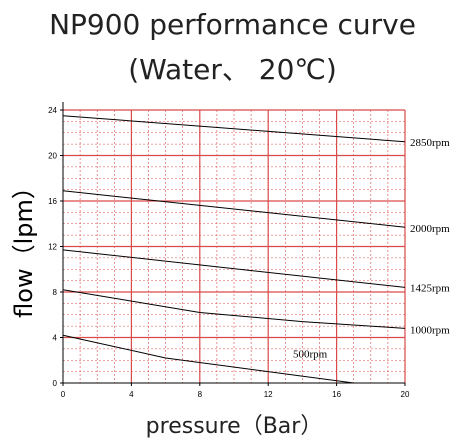  What do you see at coordinates (208, 359) in the screenshot?
I see `series-curve-500rpm` at bounding box center [208, 359].